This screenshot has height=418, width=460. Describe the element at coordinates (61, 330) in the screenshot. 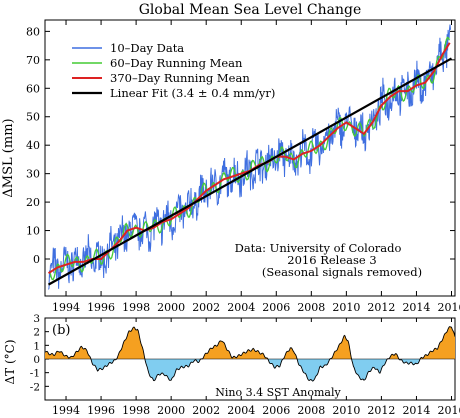

I see `panel-b-label: (b)` at that location.